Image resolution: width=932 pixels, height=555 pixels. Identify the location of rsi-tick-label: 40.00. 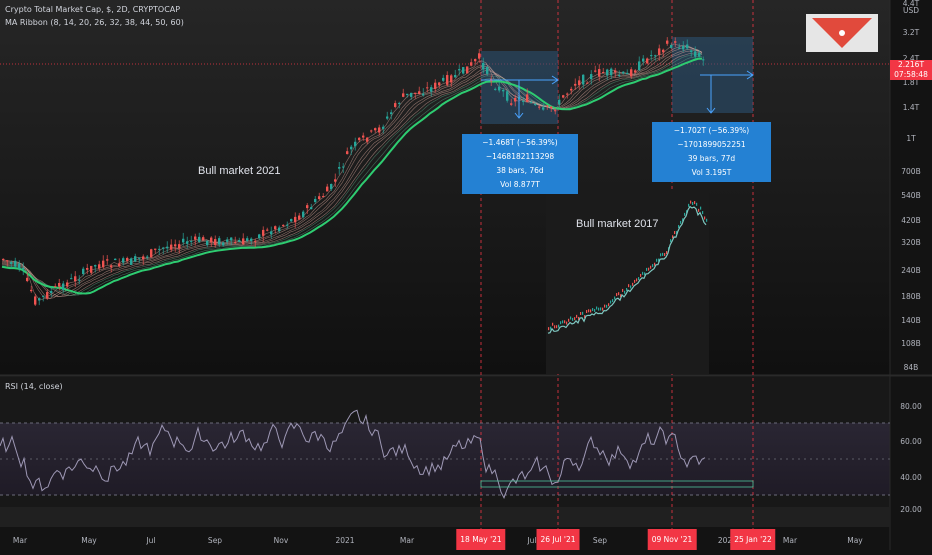
(911, 477).